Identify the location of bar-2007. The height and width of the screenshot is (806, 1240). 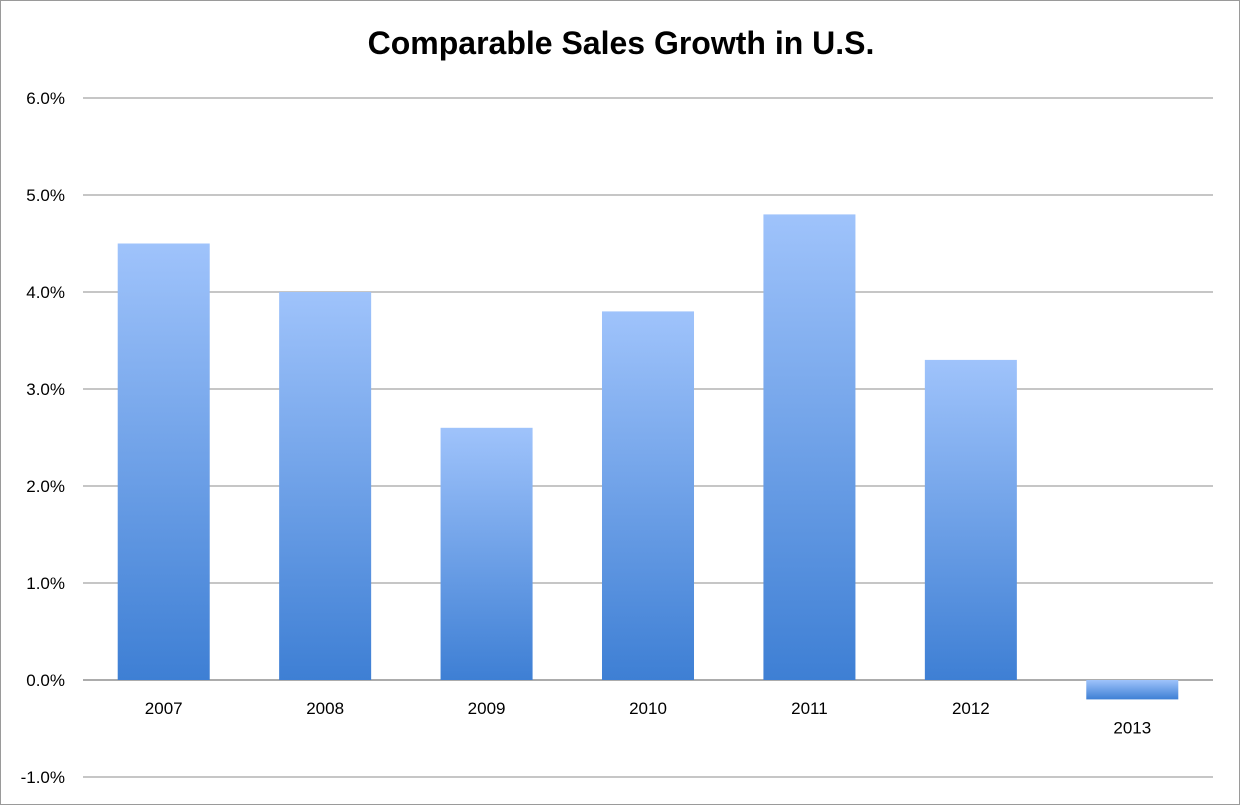
(163, 461).